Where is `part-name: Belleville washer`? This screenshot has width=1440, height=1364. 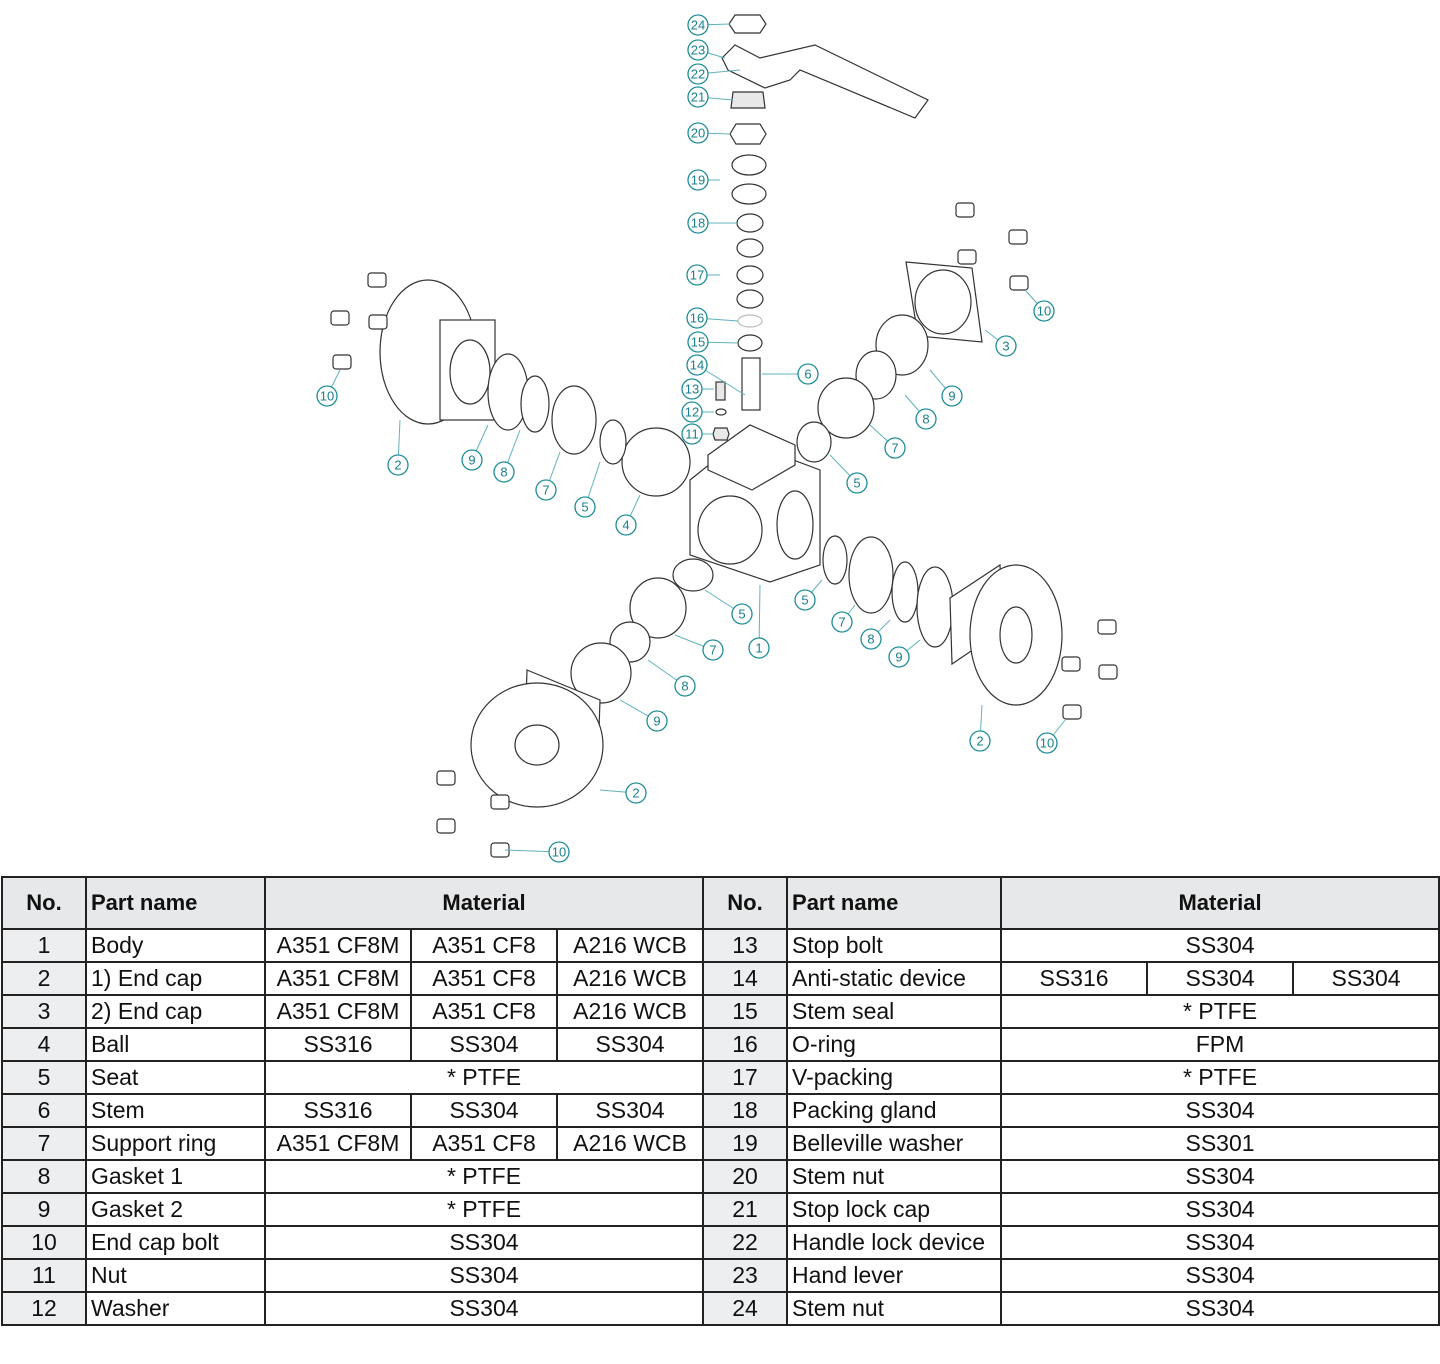
part-name: Belleville washer is located at coordinates (894, 1143).